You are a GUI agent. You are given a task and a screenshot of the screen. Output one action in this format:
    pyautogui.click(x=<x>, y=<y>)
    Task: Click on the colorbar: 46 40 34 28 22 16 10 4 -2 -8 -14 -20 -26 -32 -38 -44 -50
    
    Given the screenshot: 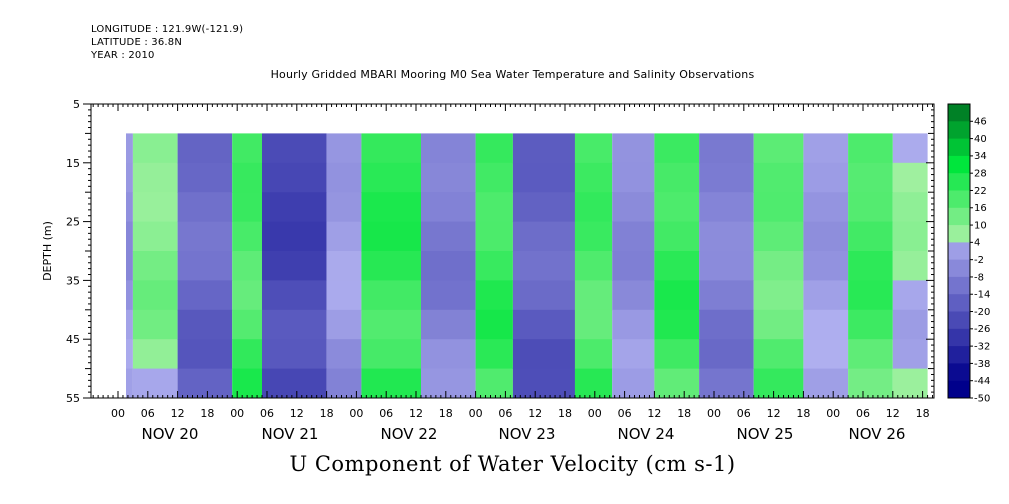 What is the action you would take?
    pyautogui.click(x=968, y=253)
    